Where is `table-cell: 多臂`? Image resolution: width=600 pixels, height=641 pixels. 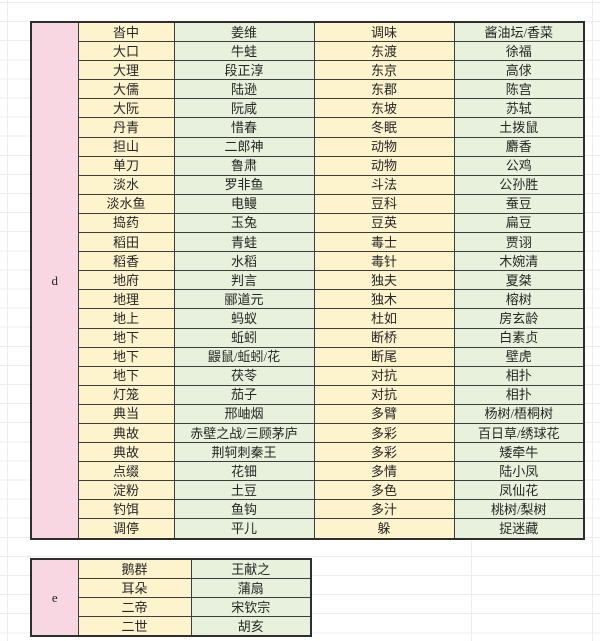 table-cell: 多臂 is located at coordinates (384, 413).